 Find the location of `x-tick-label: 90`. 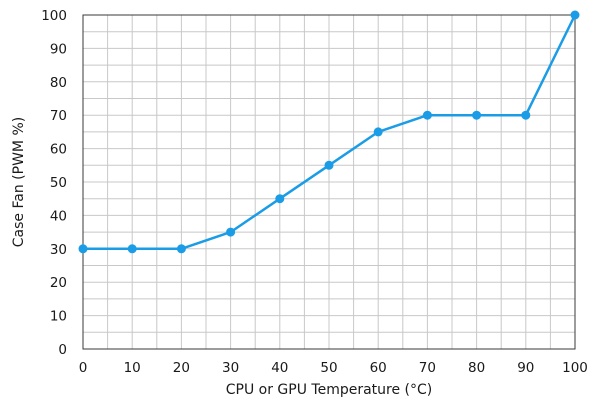

x-tick-label: 90 is located at coordinates (525, 368).